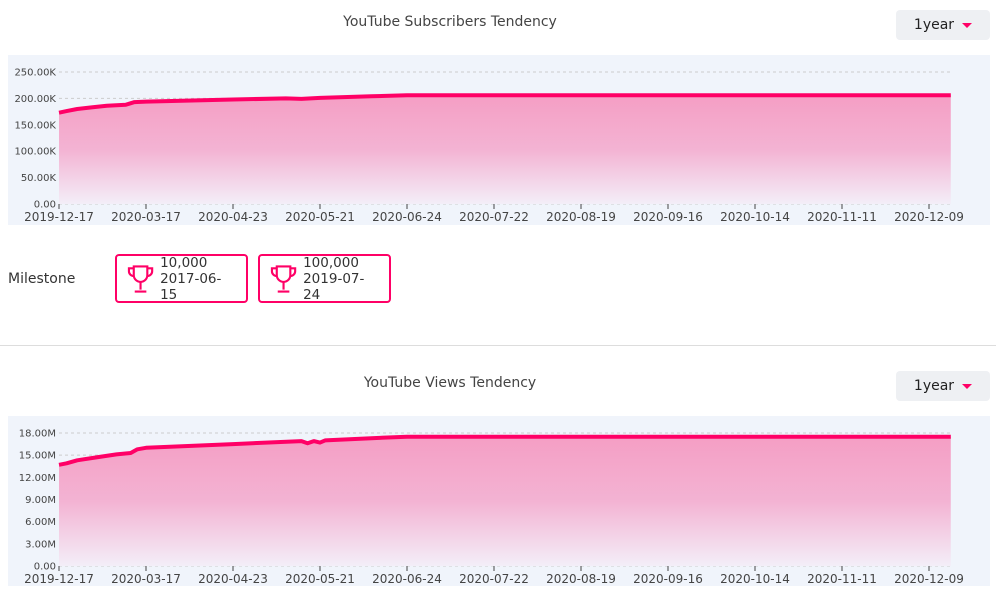 Image resolution: width=996 pixels, height=593 pixels. I want to click on y-tick-label: 15.00M, so click(37, 456).